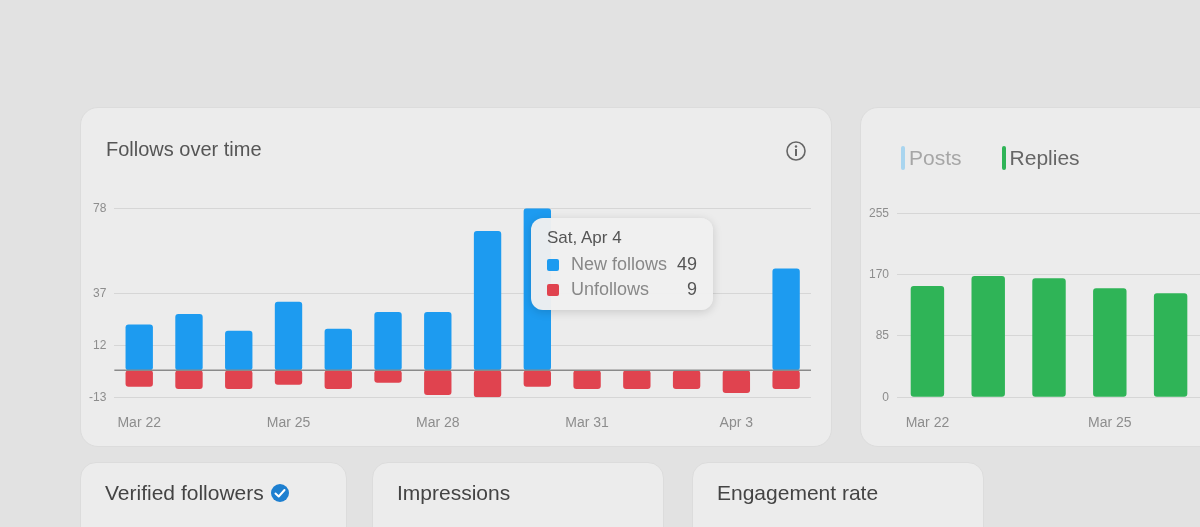 The width and height of the screenshot is (1200, 527). I want to click on y-tick-label: 170, so click(879, 273).